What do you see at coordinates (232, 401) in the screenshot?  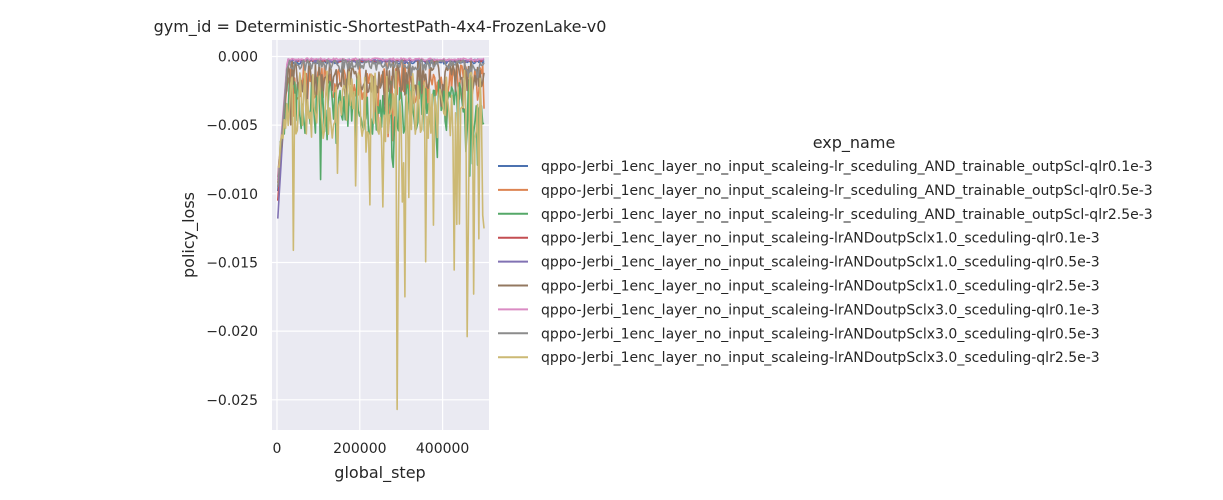 I see `y-tick-label: −0.025` at bounding box center [232, 401].